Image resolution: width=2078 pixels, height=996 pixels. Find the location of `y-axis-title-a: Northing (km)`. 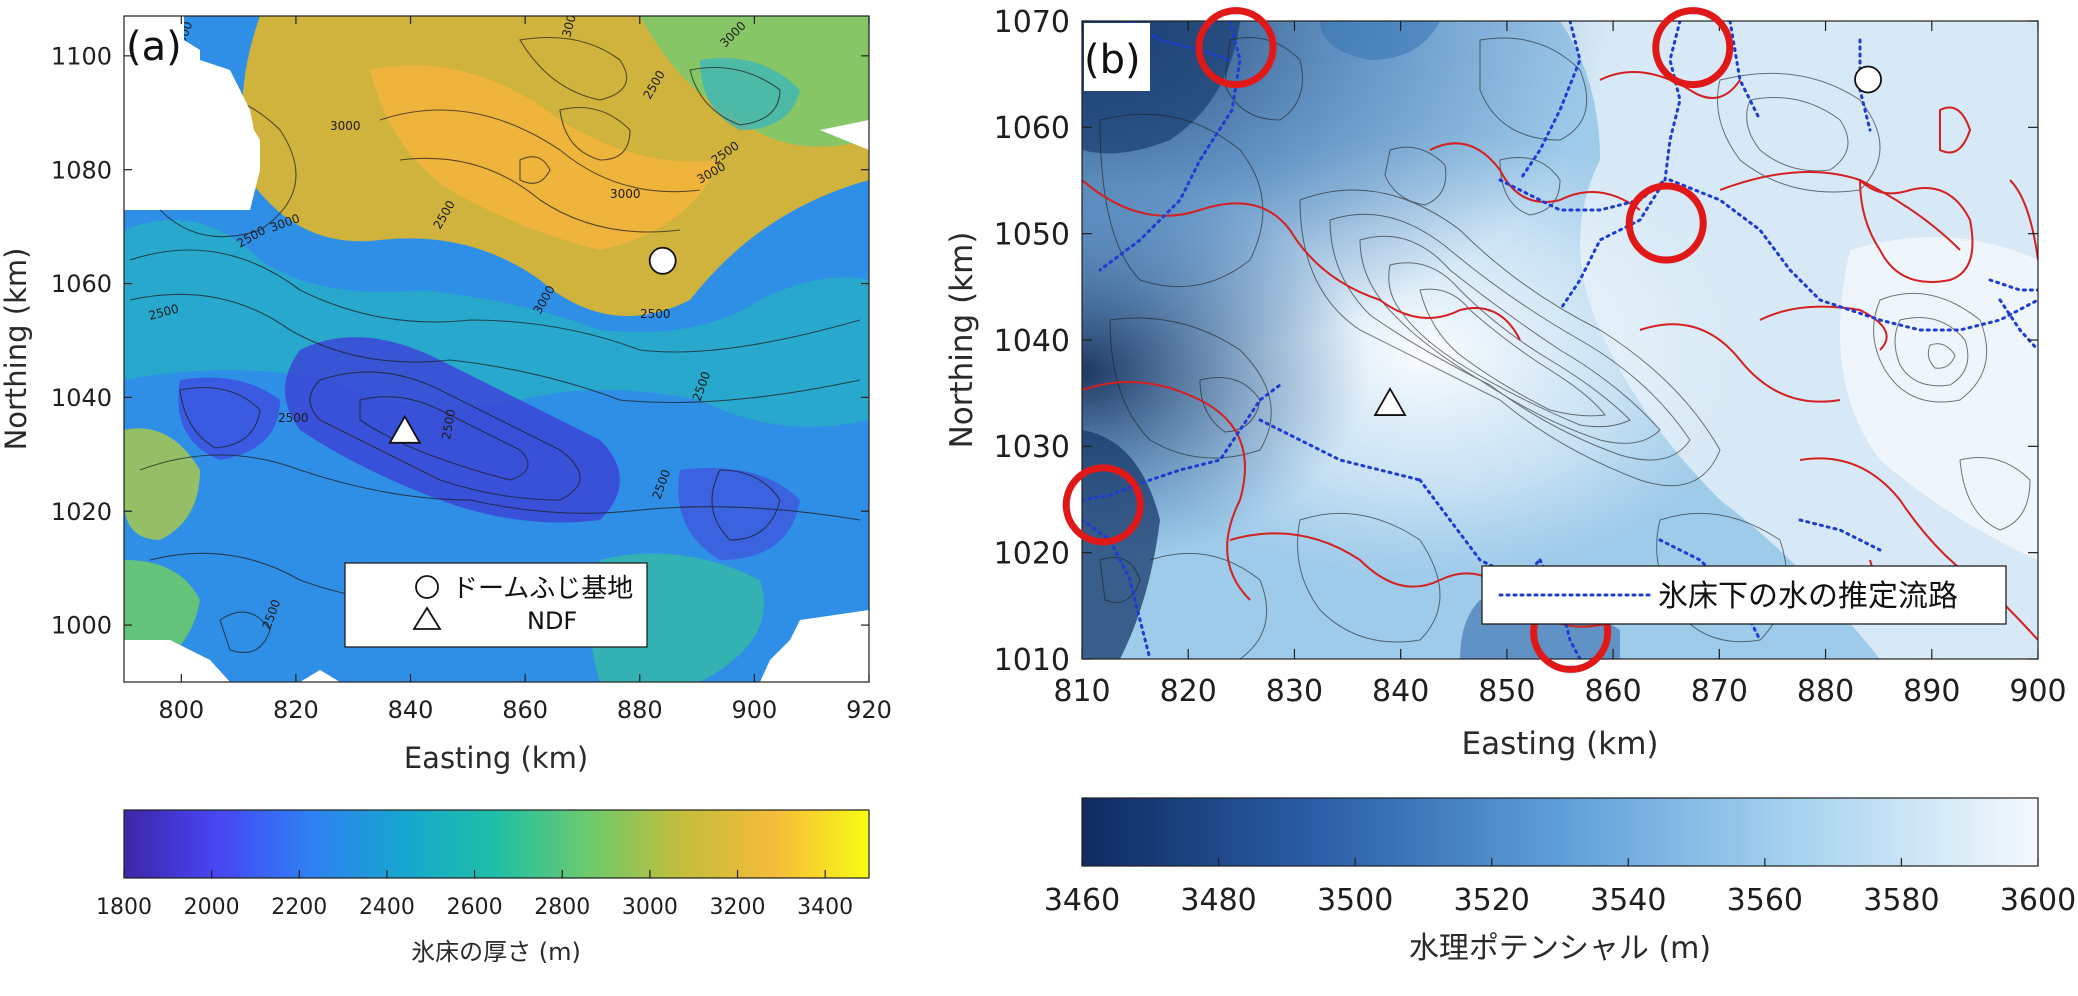

y-axis-title-a: Northing (km) is located at coordinates (16, 349).